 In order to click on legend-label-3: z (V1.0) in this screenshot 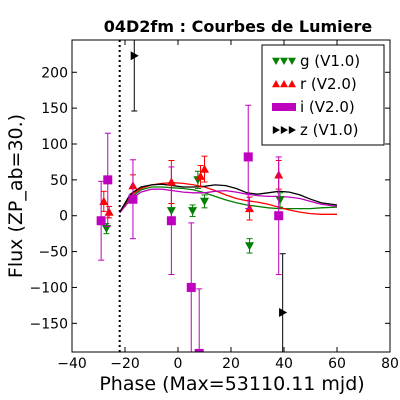, I will do `click(329, 130)`.